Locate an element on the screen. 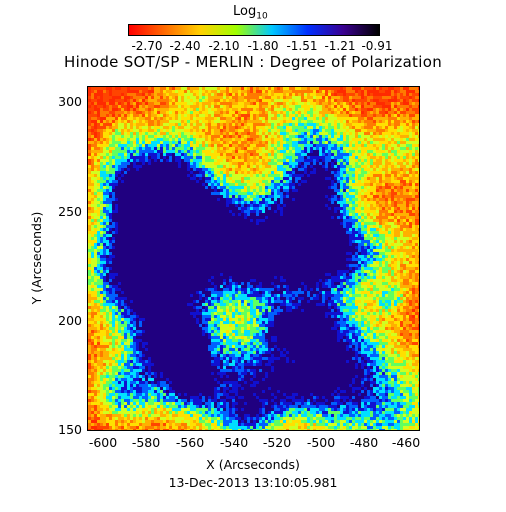 The width and height of the screenshot is (506, 512). colorbar-label: Log10 is located at coordinates (250, 13).